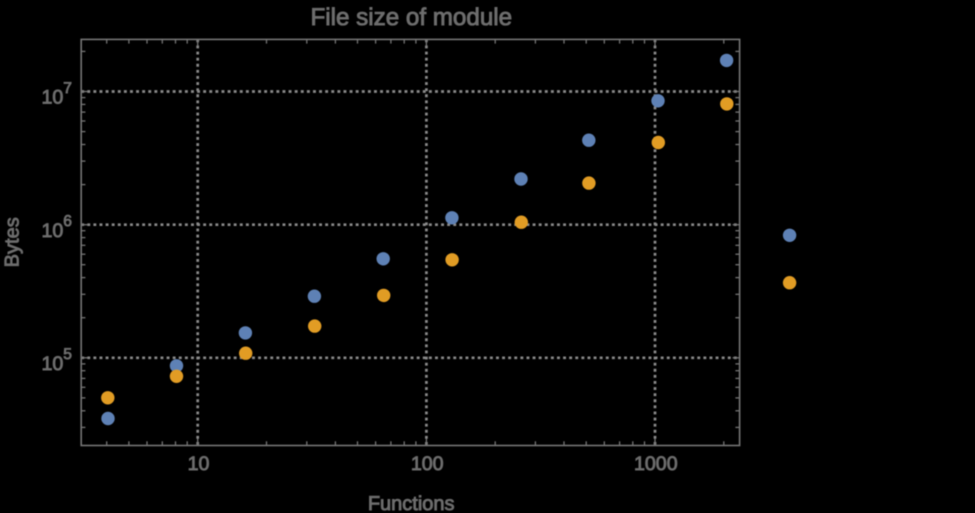 The height and width of the screenshot is (513, 975). What do you see at coordinates (656, 464) in the screenshot?
I see `svg-text: 1000` at bounding box center [656, 464].